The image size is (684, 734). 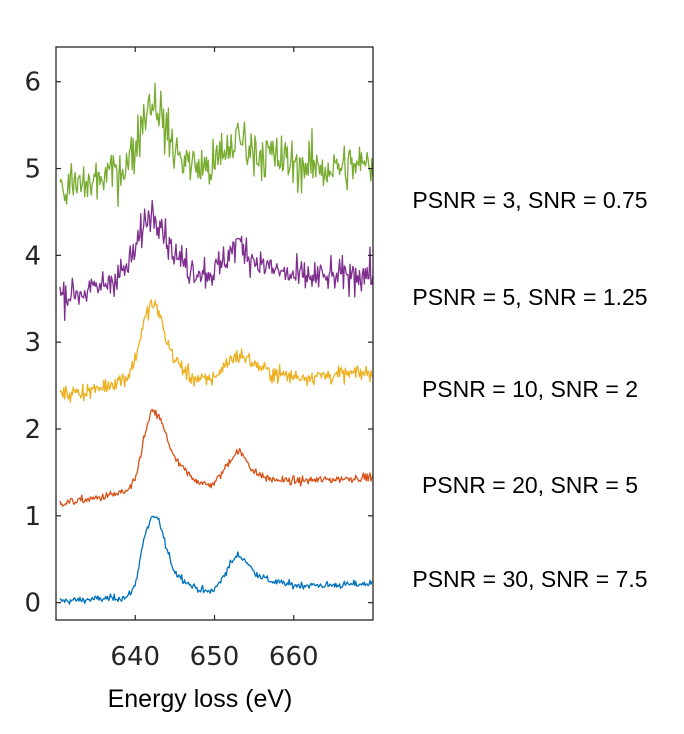 I want to click on series-annotation-1: PSNR = 30, SNR = 7.5, so click(x=529, y=579).